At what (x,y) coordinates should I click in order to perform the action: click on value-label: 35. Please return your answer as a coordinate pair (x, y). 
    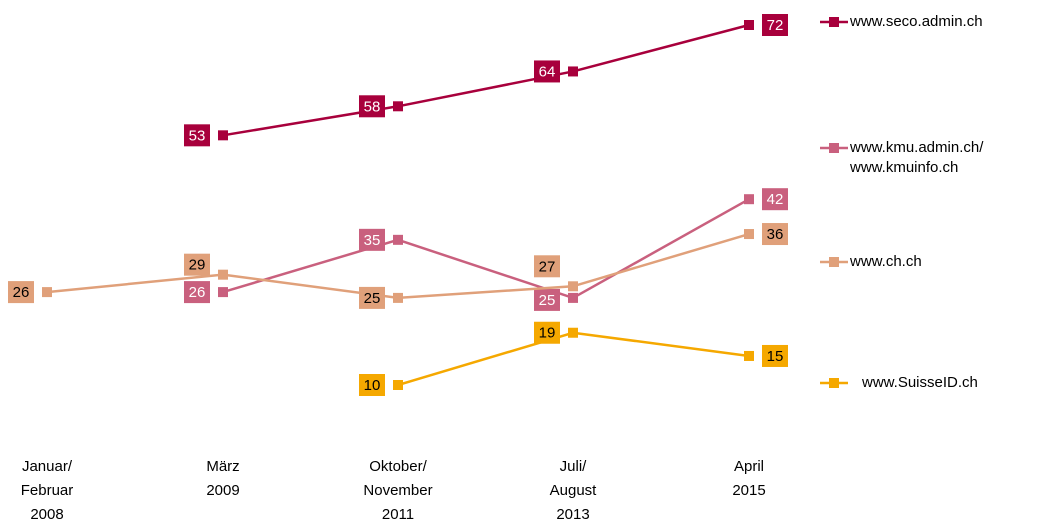
    Looking at the image, I should click on (372, 240).